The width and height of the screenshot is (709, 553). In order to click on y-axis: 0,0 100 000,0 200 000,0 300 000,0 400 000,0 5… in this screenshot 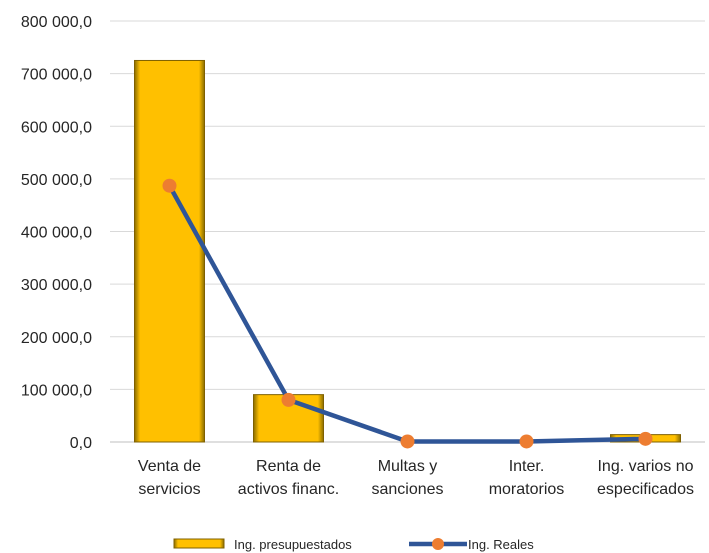, I will do `click(56, 233)`.